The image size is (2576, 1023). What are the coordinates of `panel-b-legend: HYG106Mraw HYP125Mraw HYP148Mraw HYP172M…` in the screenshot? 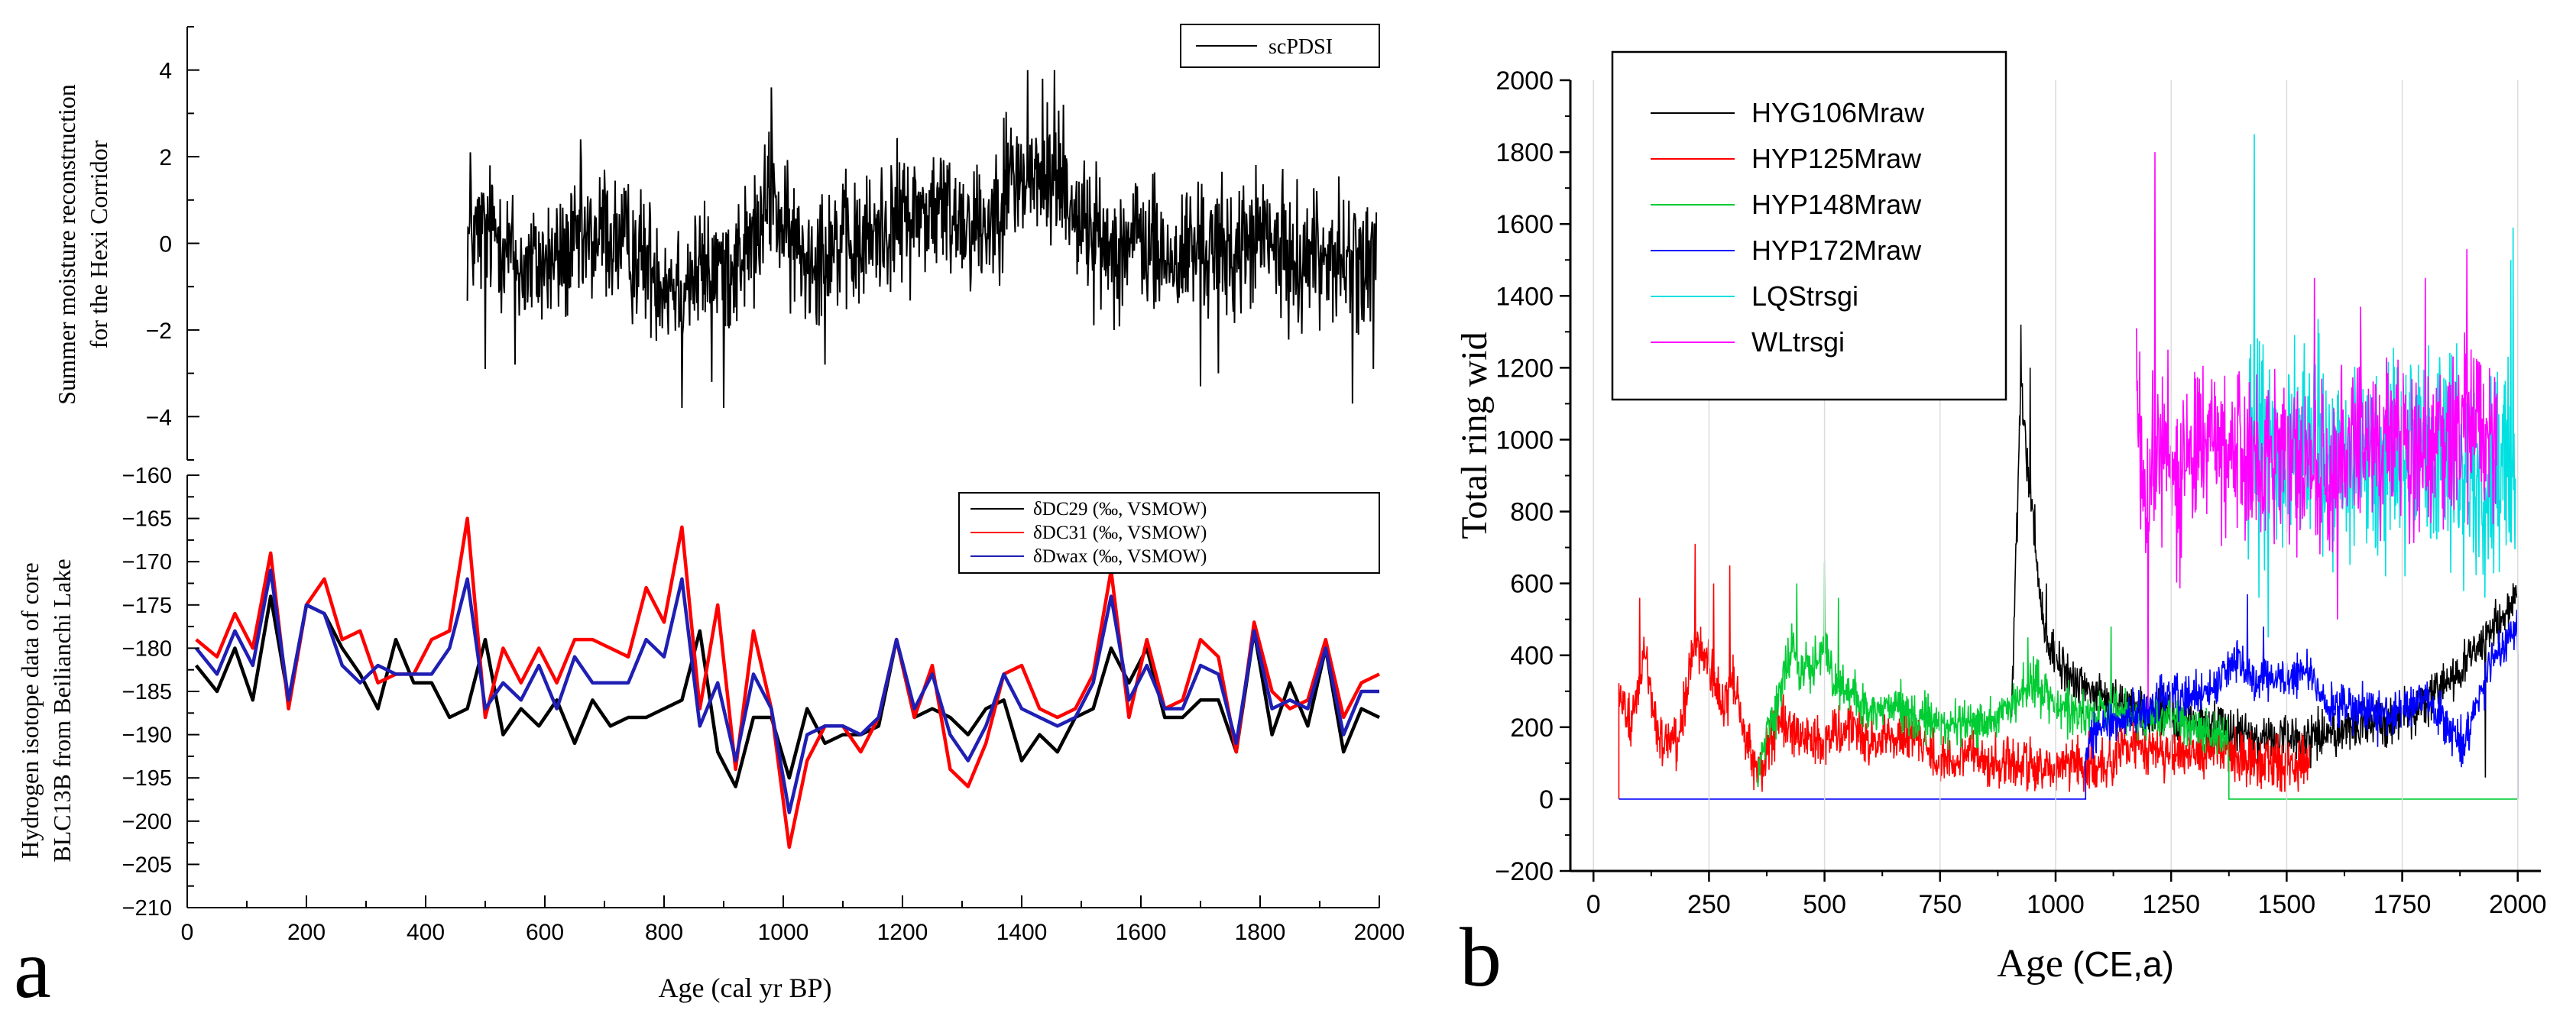 It's located at (1809, 225).